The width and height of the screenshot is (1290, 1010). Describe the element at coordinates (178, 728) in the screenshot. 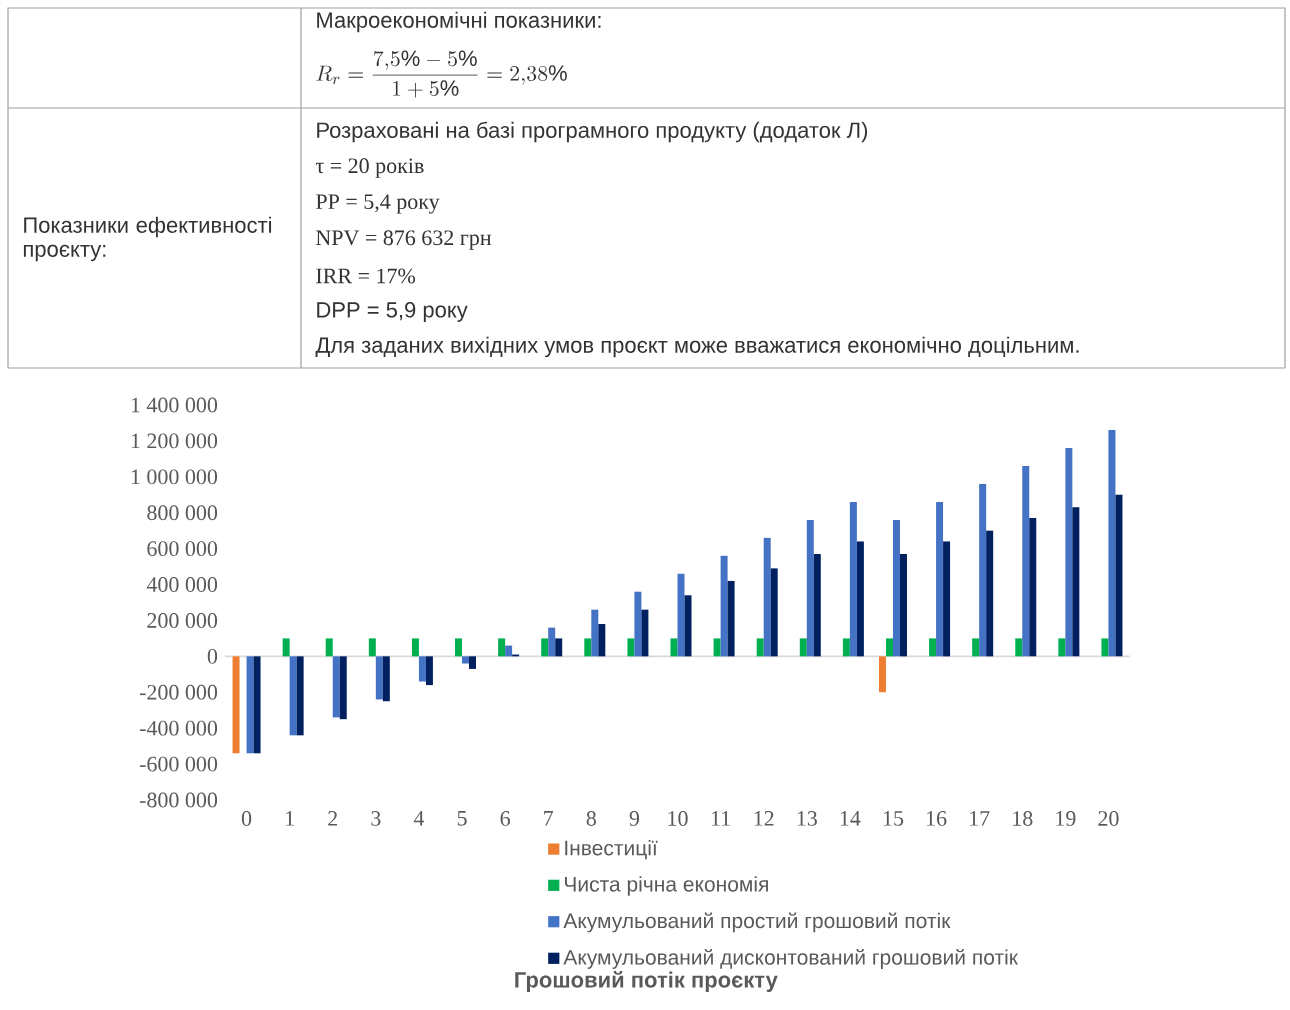

I see `y-tick-label: -400 000` at that location.